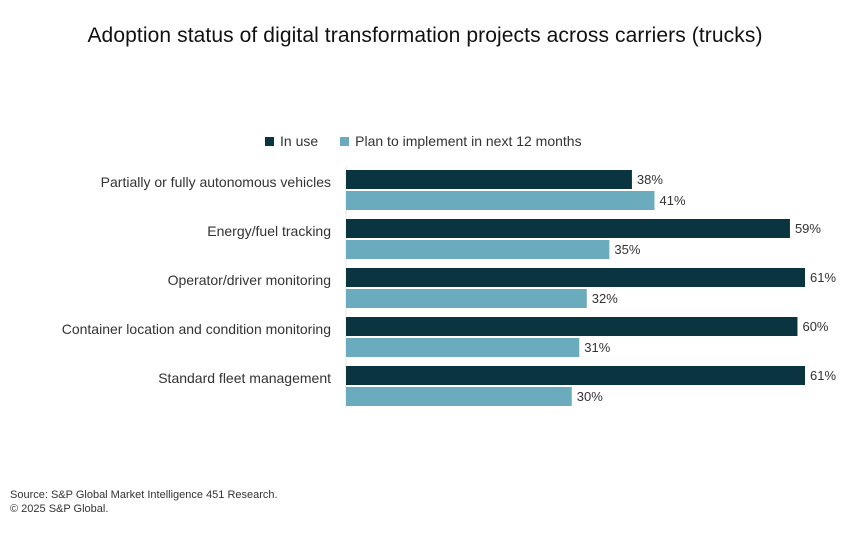 The height and width of the screenshot is (537, 850). What do you see at coordinates (627, 249) in the screenshot?
I see `data-label: 35%` at bounding box center [627, 249].